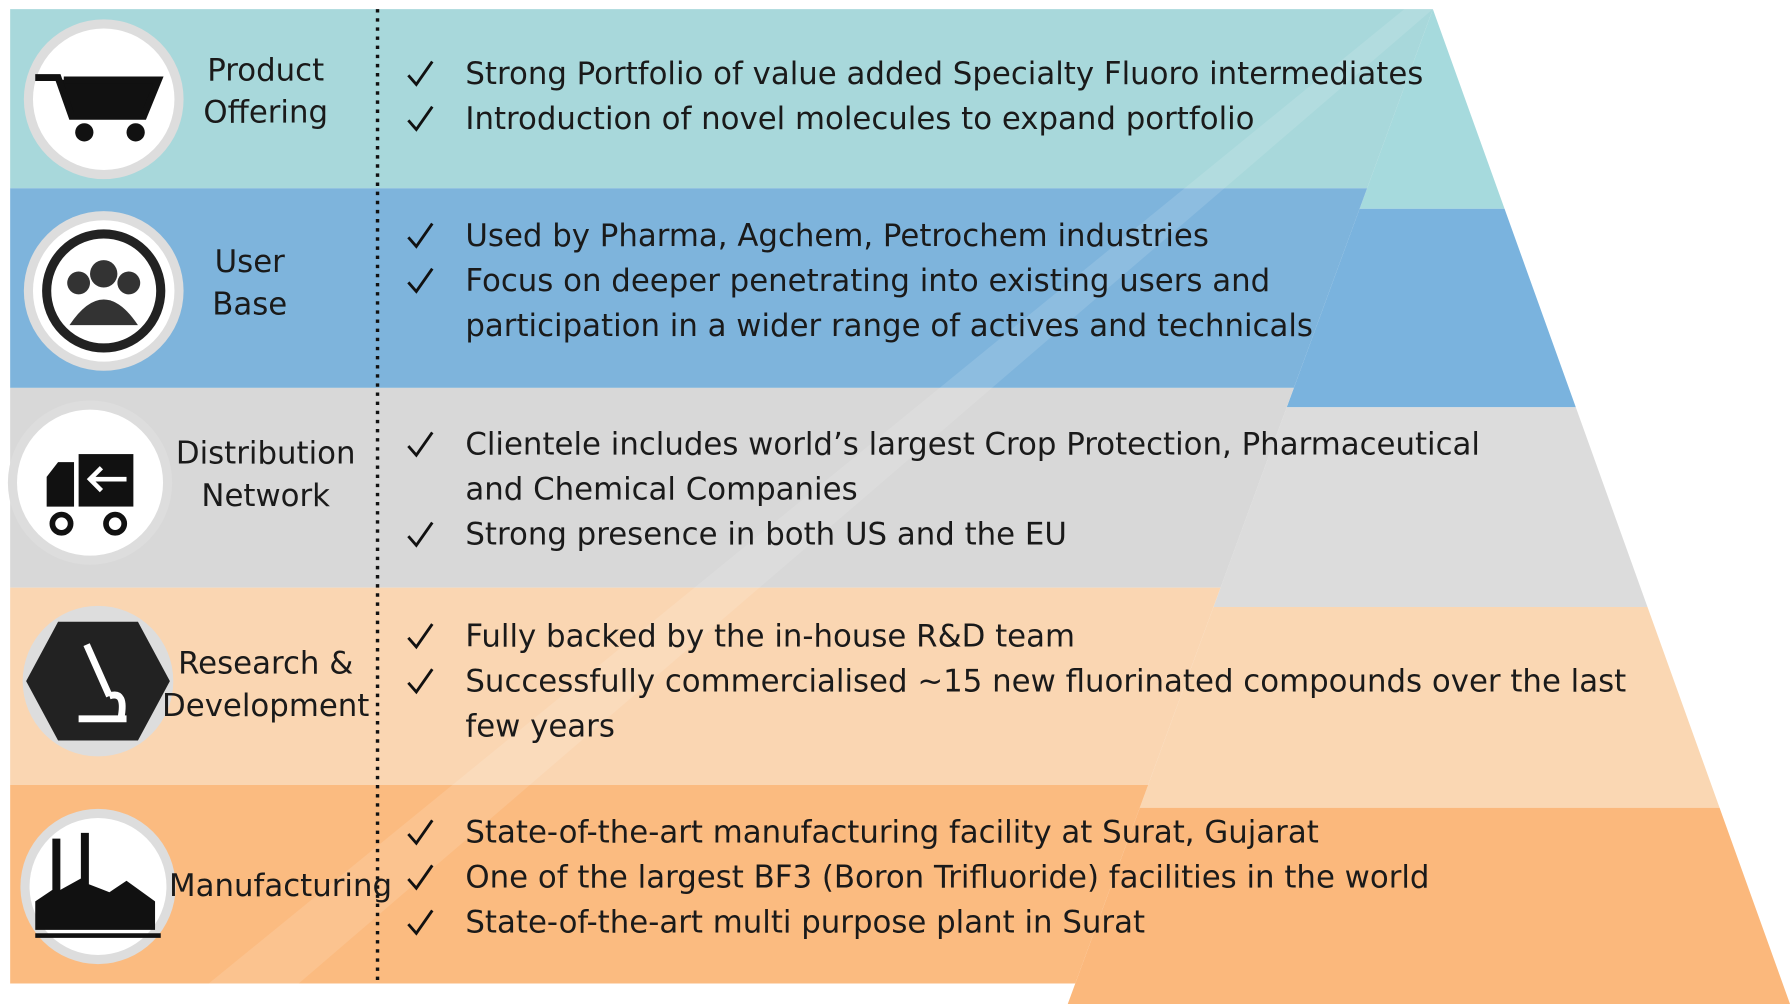  What do you see at coordinates (770, 636) in the screenshot?
I see `bullet-text: Fully backed by the in-house R&D team` at bounding box center [770, 636].